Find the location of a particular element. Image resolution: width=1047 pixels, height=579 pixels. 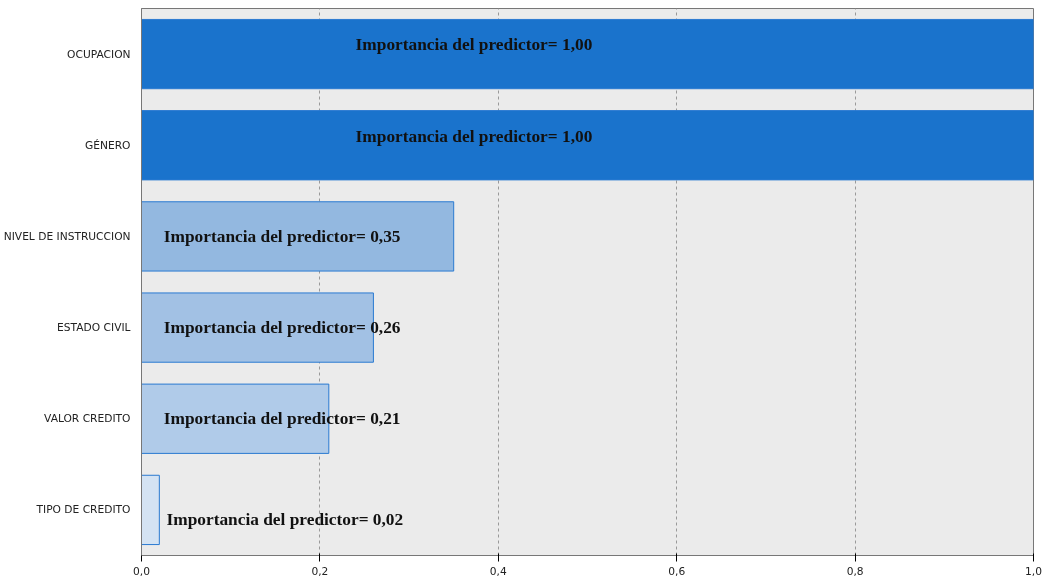

x-tick-label: 0,4 is located at coordinates (498, 571).